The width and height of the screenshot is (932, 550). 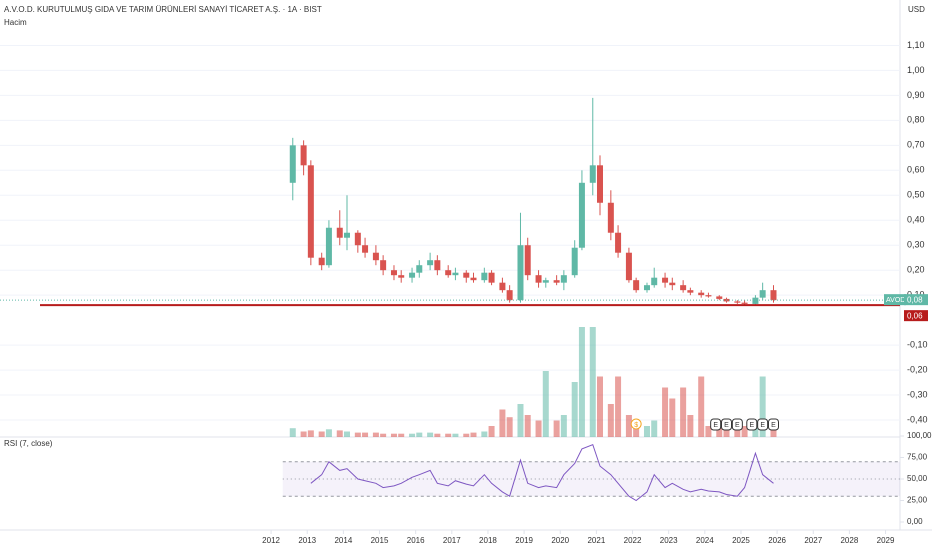 I want to click on x-tick-label: 2017, so click(x=452, y=540).